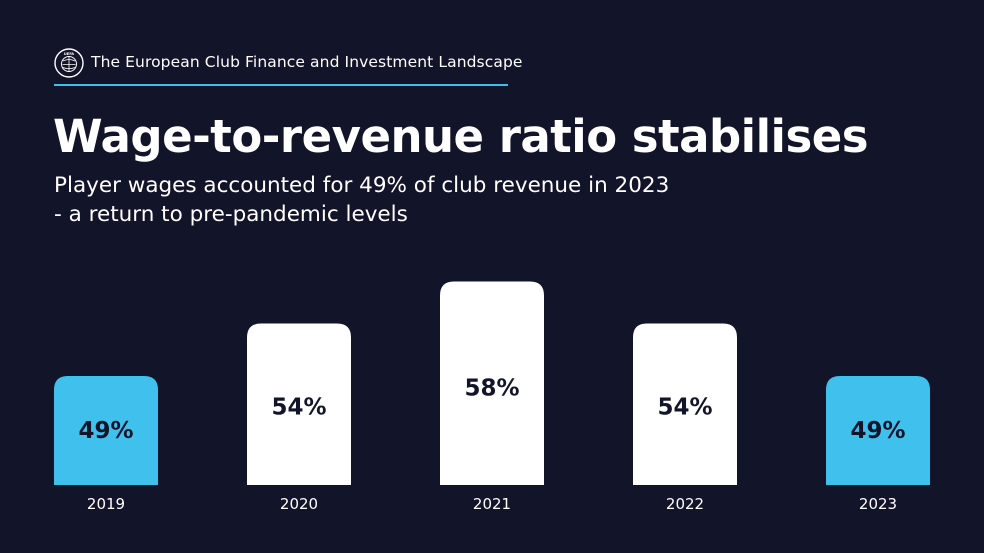 The height and width of the screenshot is (553, 984). I want to click on x-tick-label-2020: 2020, so click(299, 504).